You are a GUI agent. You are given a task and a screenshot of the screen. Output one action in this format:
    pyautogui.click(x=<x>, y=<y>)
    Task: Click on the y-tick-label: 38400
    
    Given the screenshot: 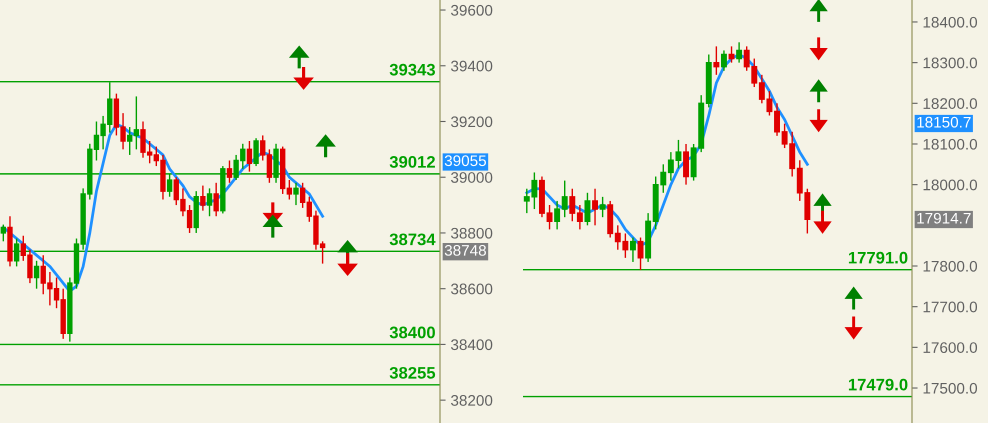 What is the action you would take?
    pyautogui.click(x=471, y=344)
    